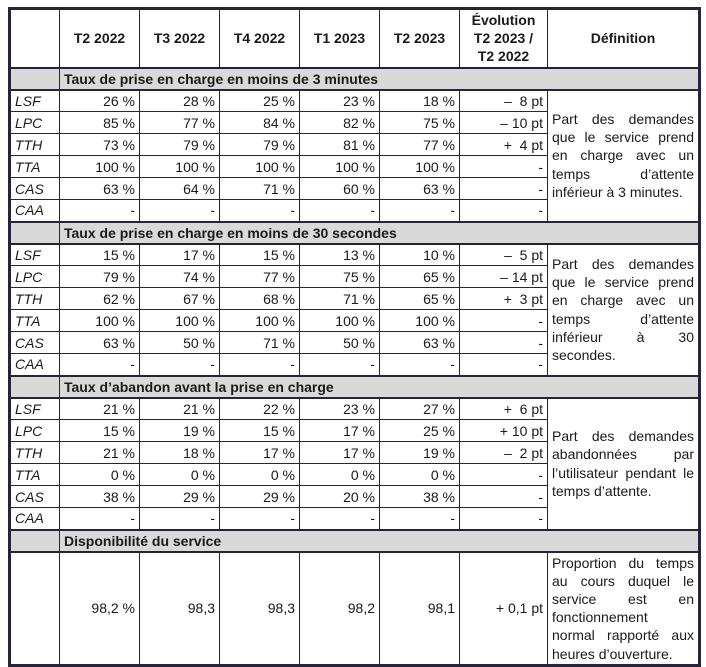 Image resolution: width=706 pixels, height=667 pixels. Describe the element at coordinates (379, 386) in the screenshot. I see `section-title: Taux d’abandon avant la prise en charge` at that location.